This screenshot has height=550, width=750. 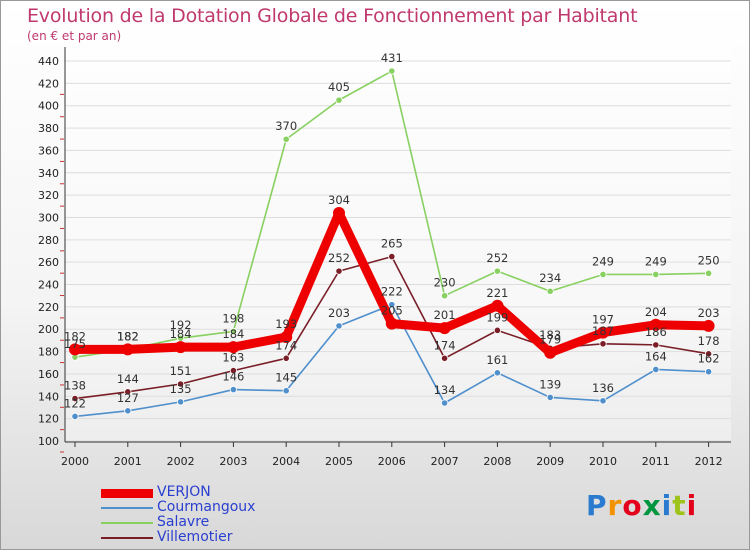 What do you see at coordinates (656, 356) in the screenshot?
I see `data-label-courmangoux-2011: 164` at bounding box center [656, 356].